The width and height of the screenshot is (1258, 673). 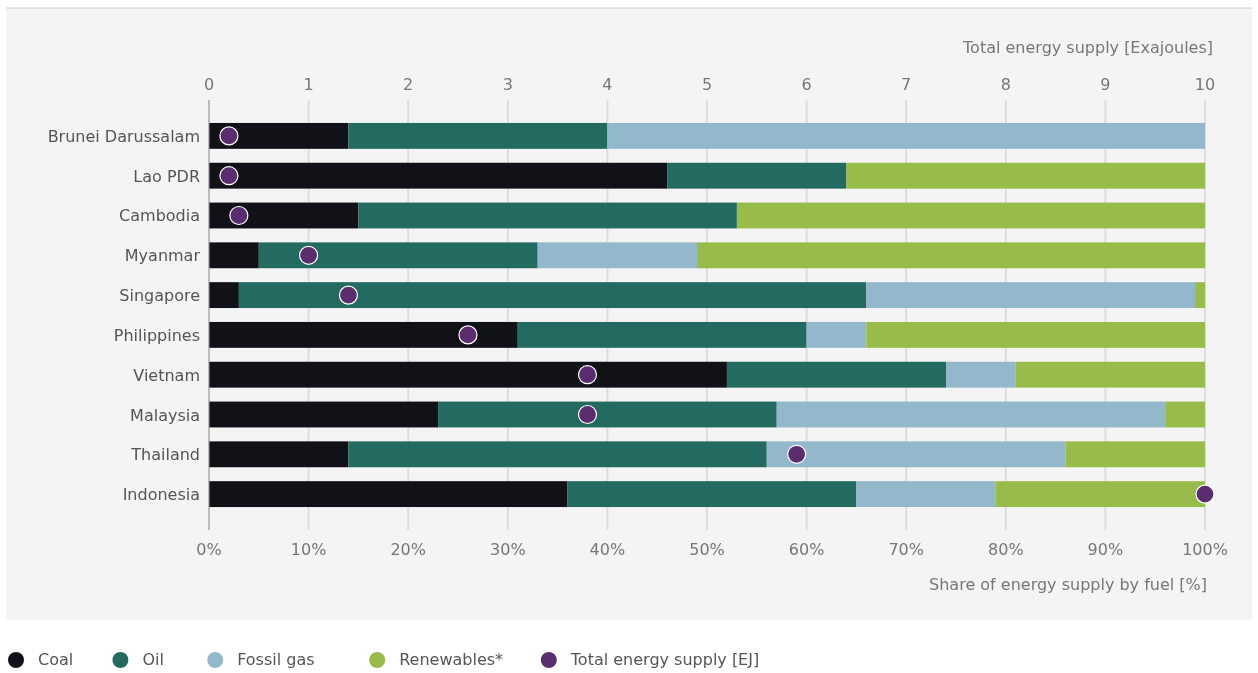 I want to click on y-tick-label: Malaysia, so click(x=165, y=415).